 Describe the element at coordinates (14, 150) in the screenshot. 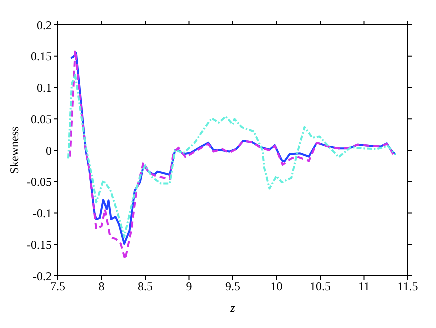

I see `y-axis-title: Skewness` at that location.